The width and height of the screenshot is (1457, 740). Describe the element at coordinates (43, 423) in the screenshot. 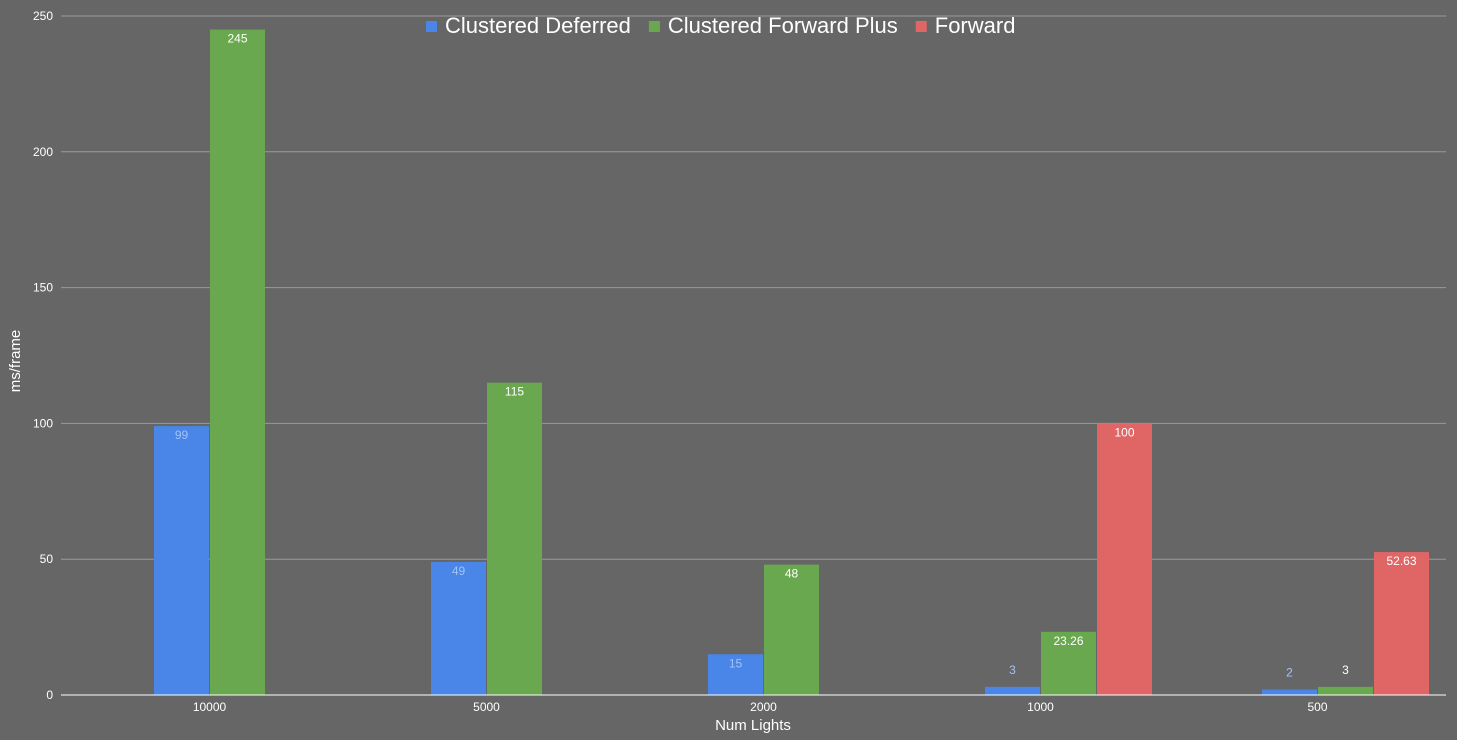

I see `y-tick-label: 100` at that location.